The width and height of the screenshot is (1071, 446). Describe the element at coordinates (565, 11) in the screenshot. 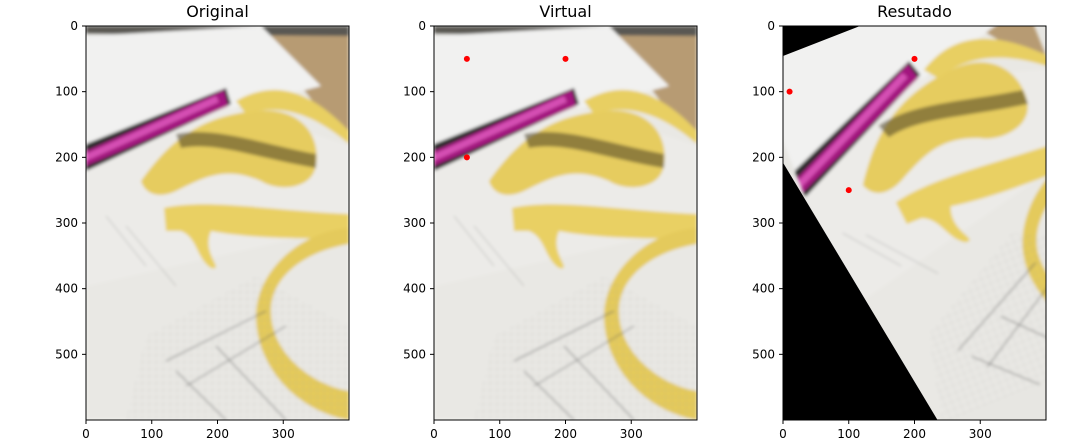

I see `panel-title: Virtual` at that location.